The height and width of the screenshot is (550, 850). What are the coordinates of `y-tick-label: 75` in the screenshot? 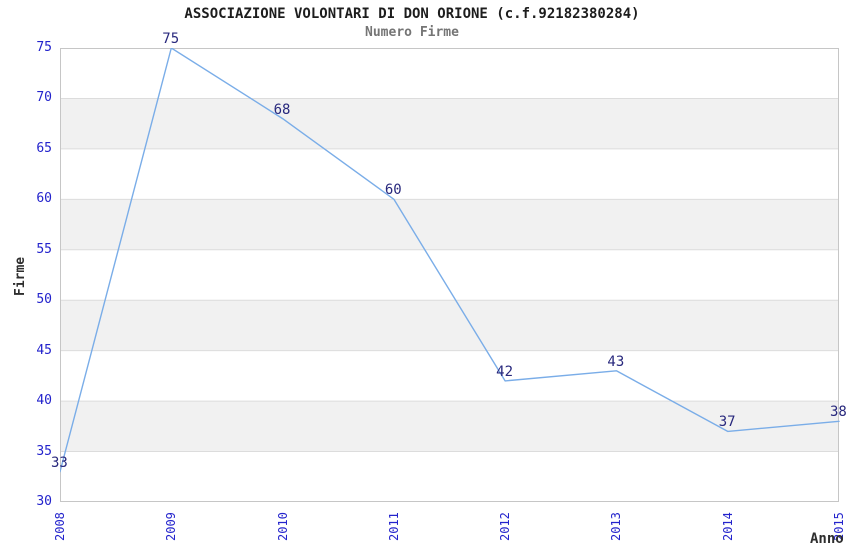 It's located at (44, 47).